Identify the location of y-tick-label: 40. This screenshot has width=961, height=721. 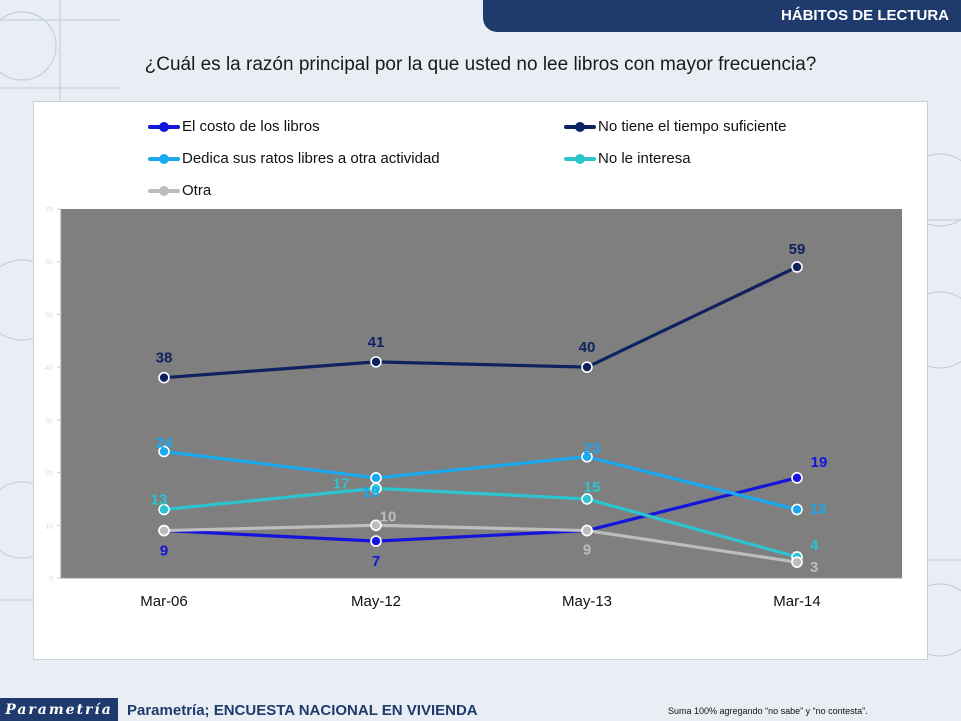
(49, 368).